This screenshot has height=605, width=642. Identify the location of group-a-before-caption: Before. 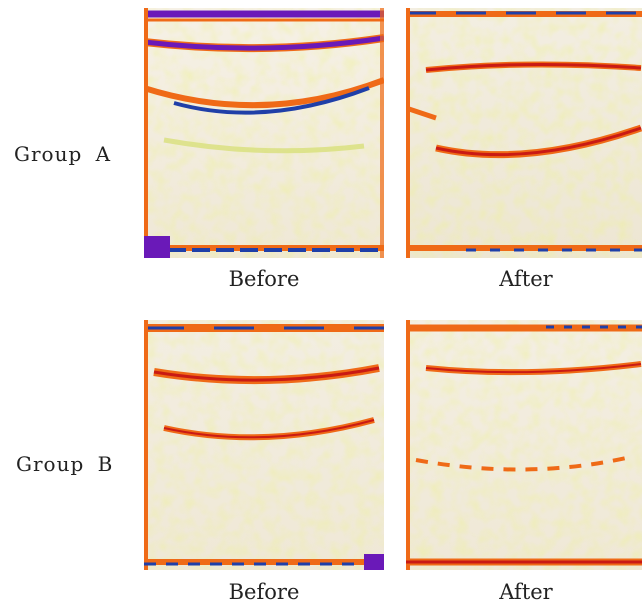
(264, 279).